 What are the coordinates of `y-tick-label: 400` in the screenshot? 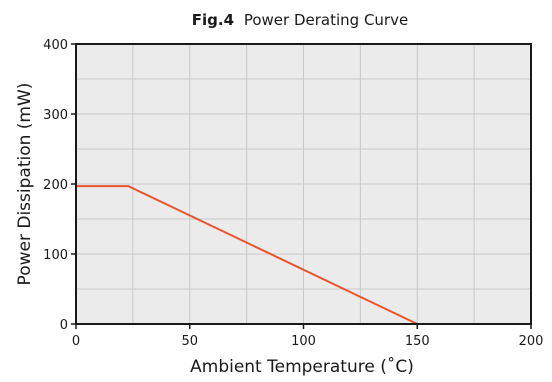 It's located at (55, 45).